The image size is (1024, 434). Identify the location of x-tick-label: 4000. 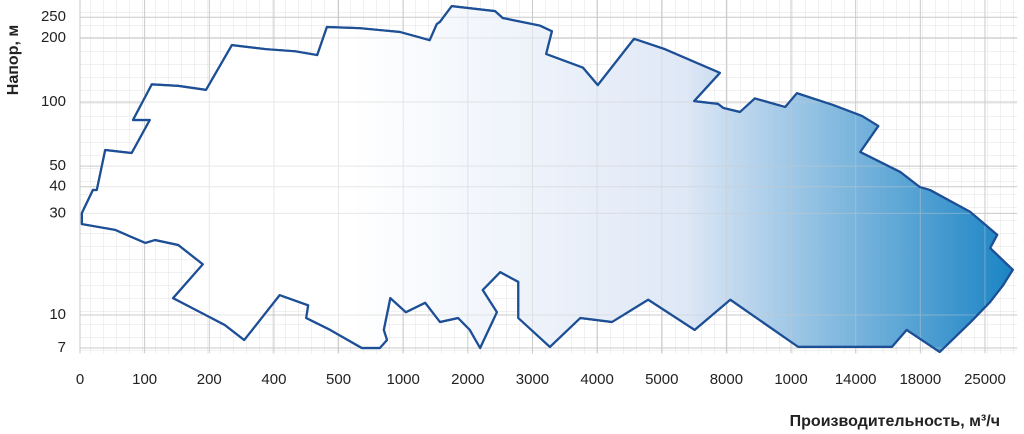
(596, 379).